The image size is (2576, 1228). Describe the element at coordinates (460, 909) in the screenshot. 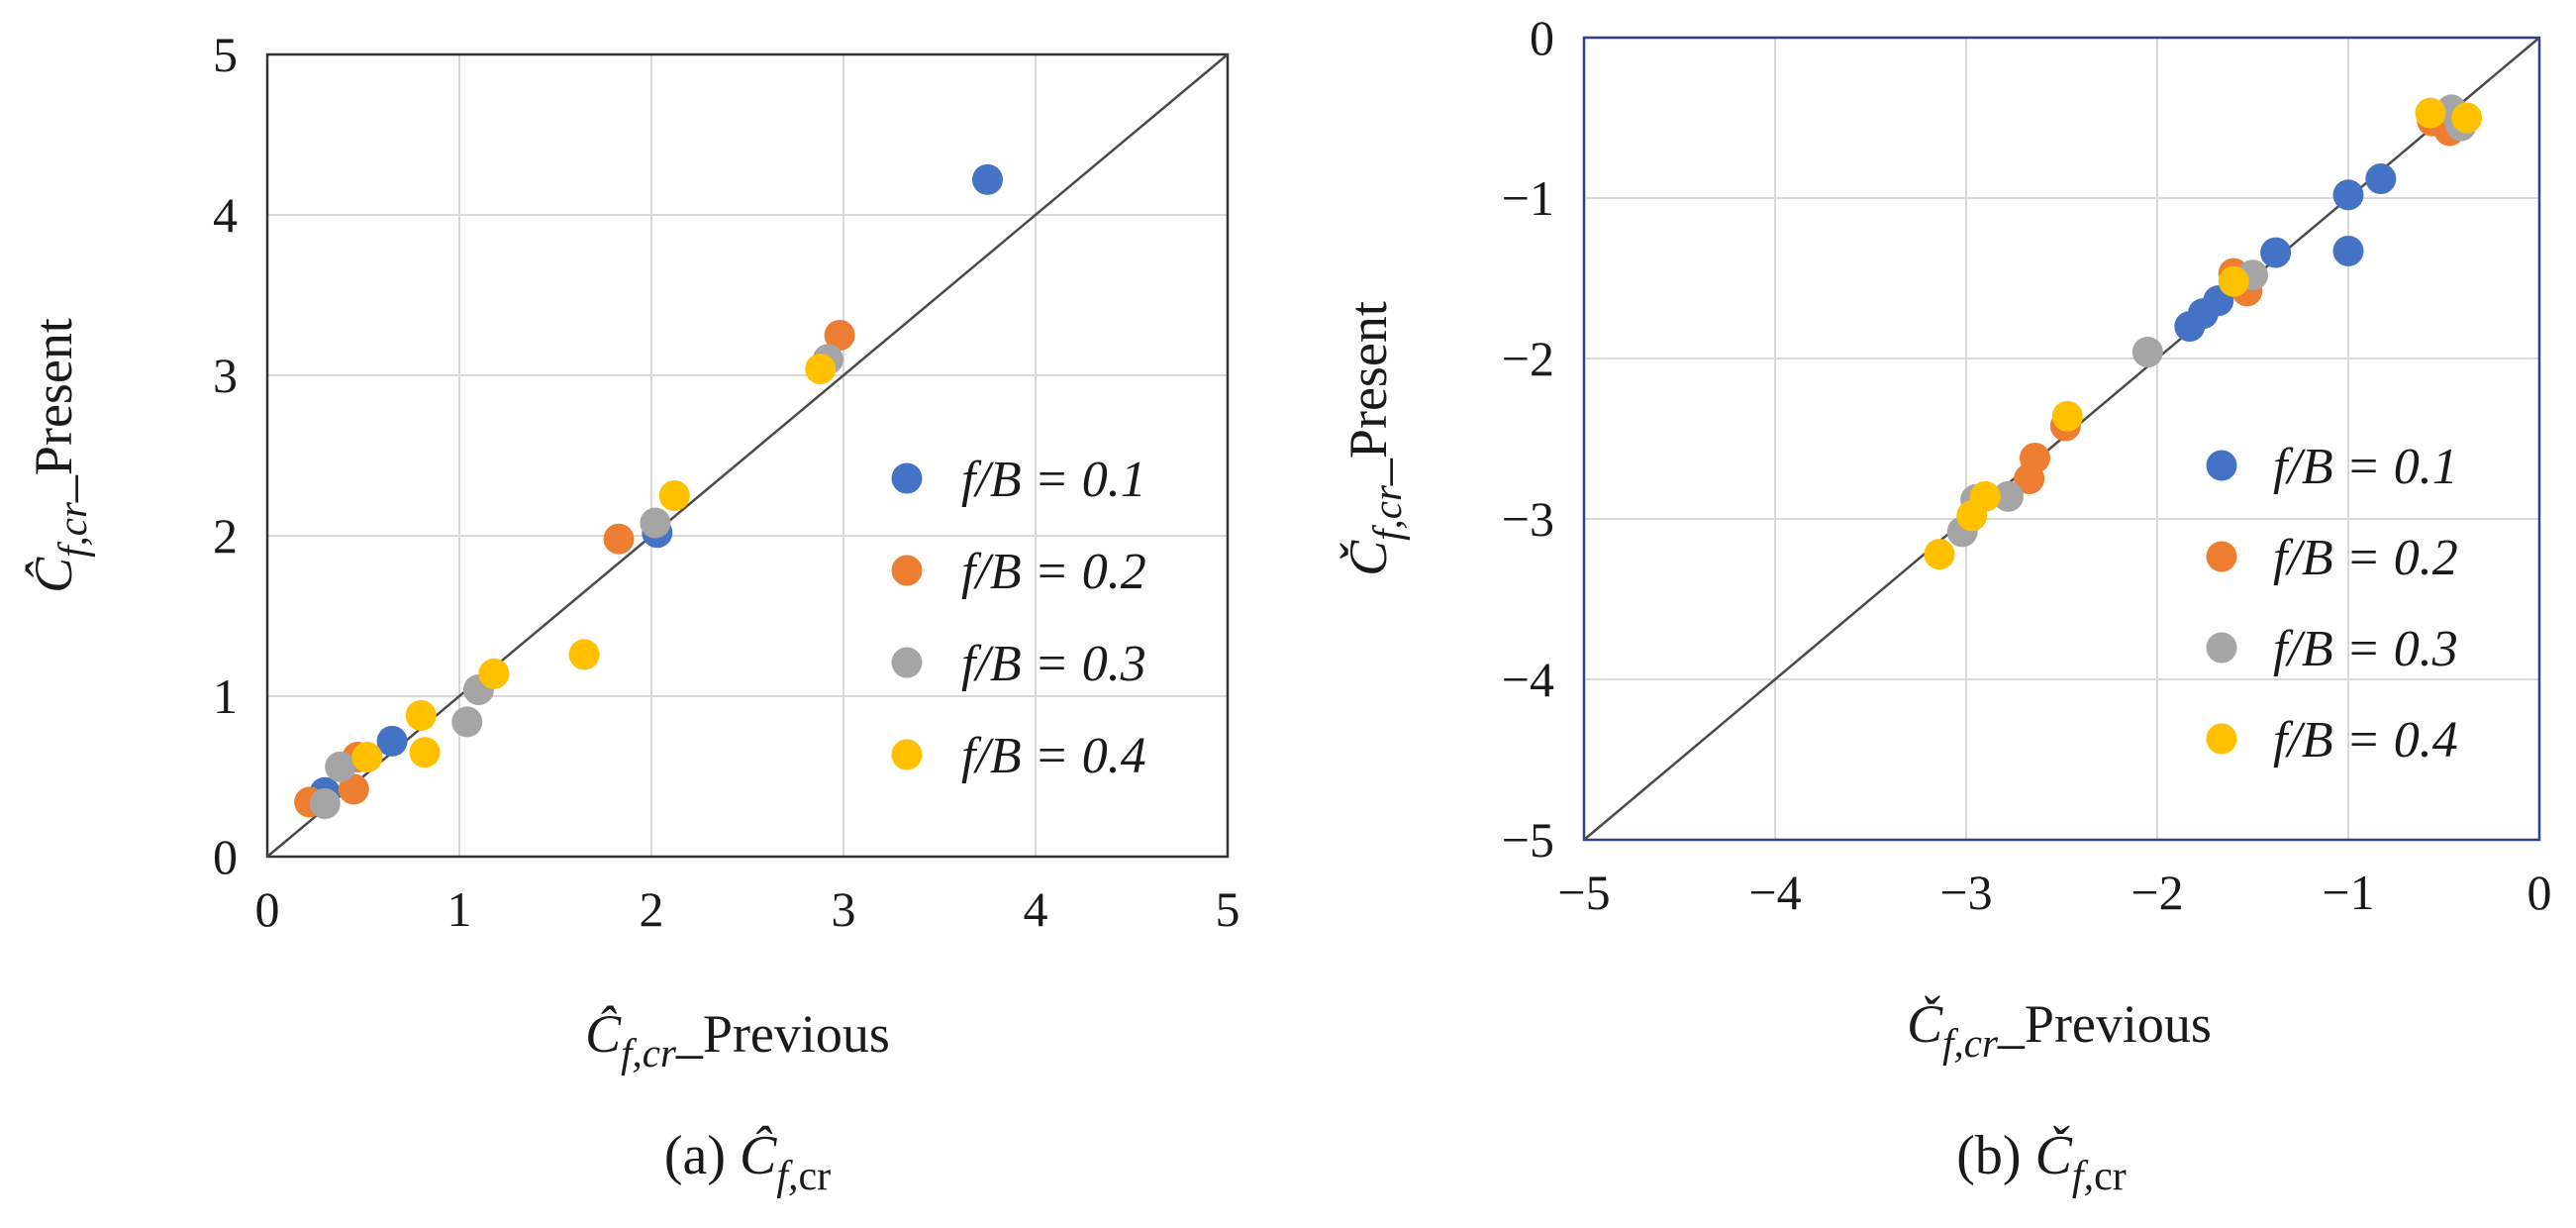

I see `x-tick-label: 1` at that location.